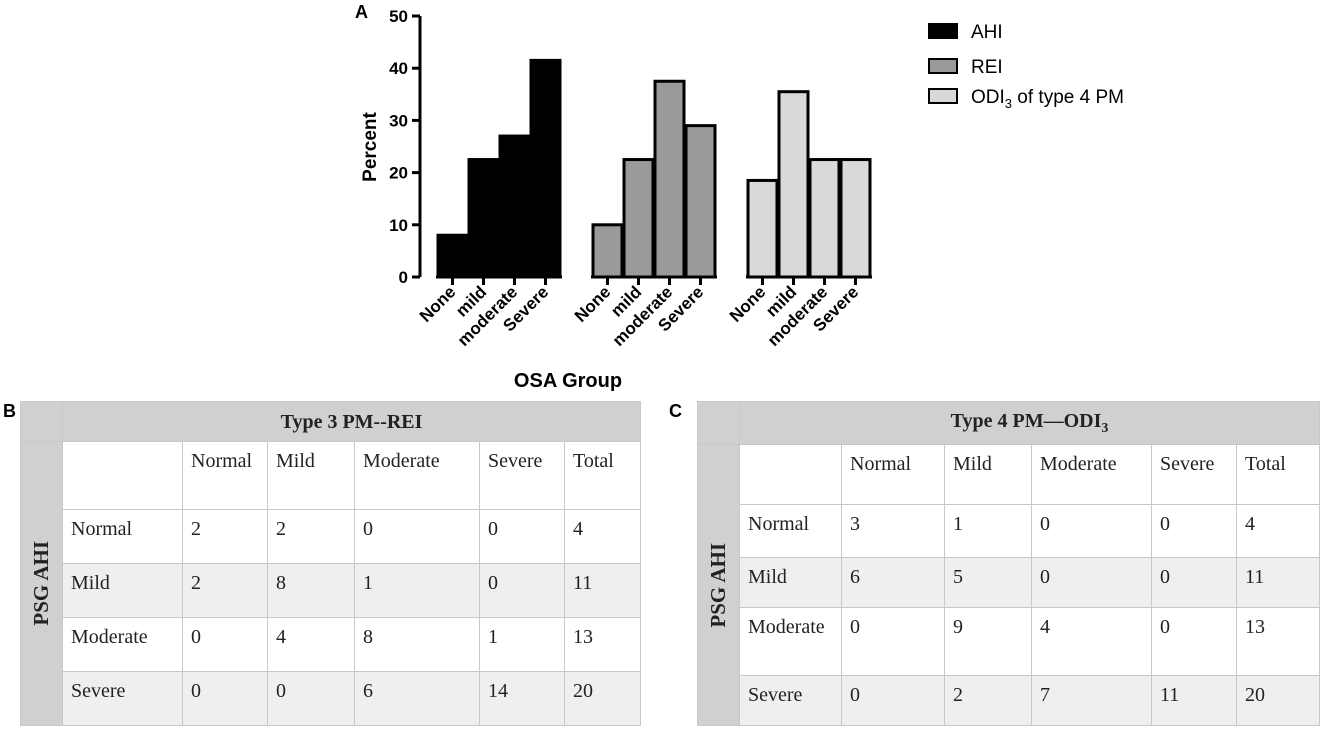 This screenshot has width=1325, height=731. I want to click on bar-odi3-mild, so click(793, 184).